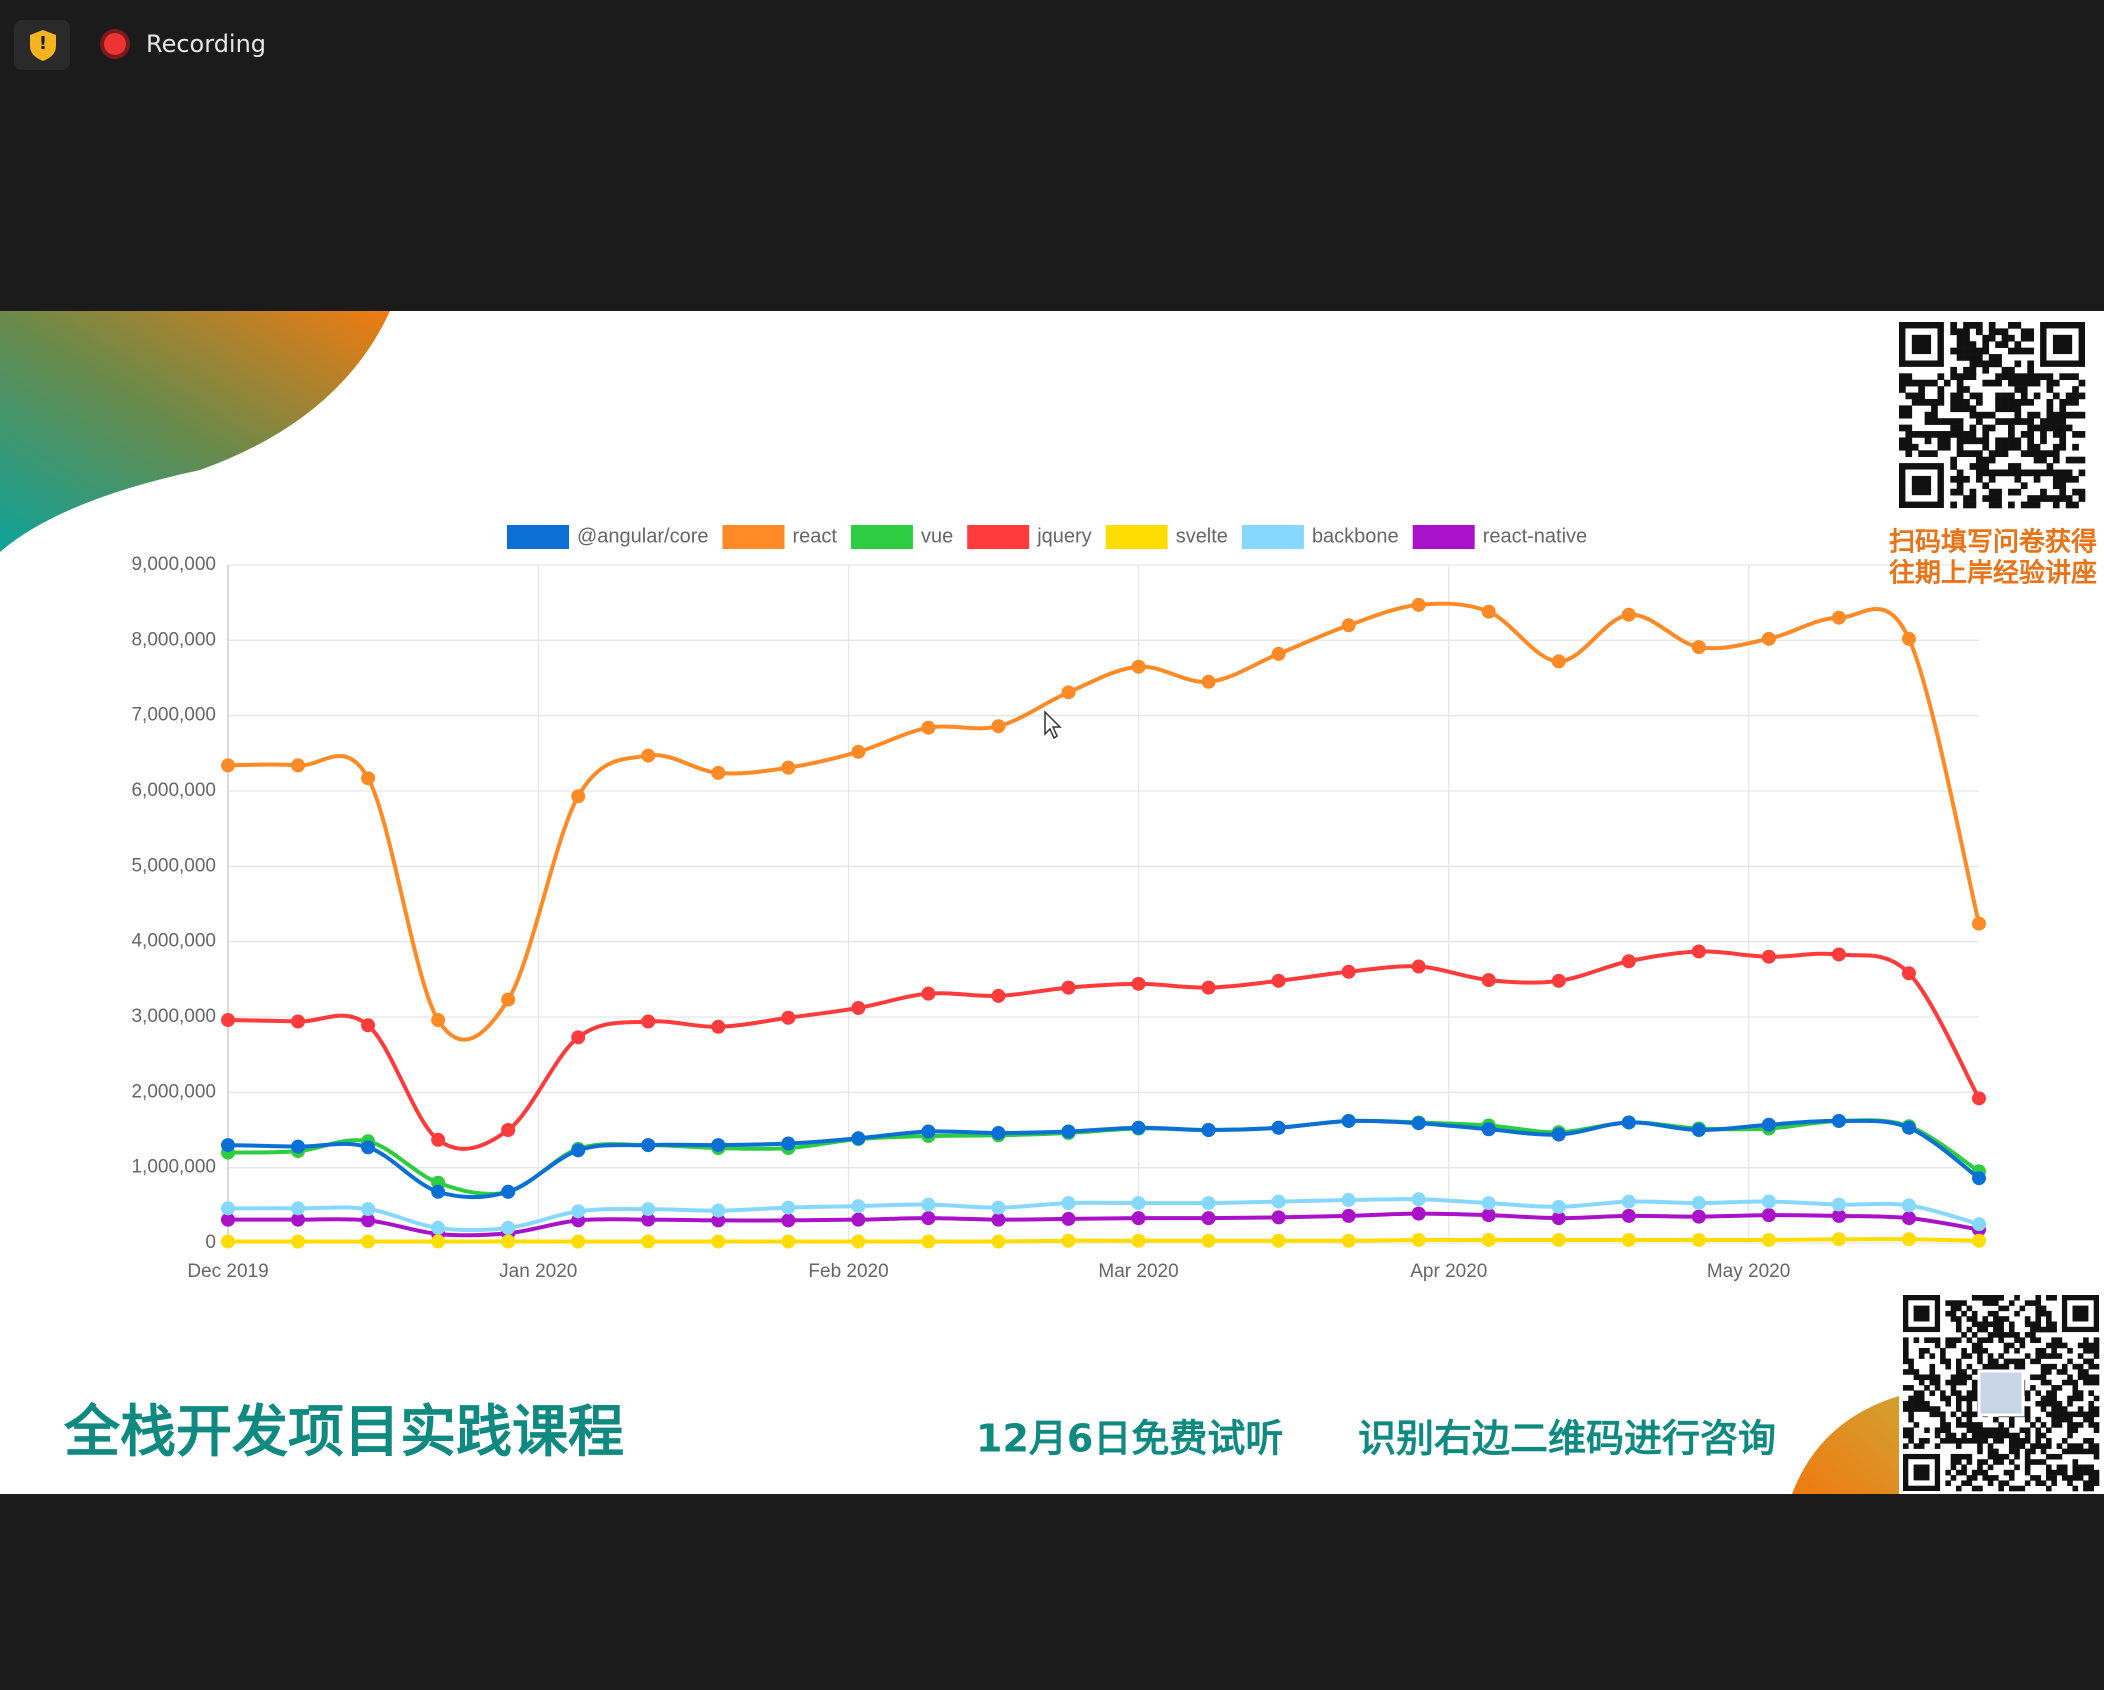 The height and width of the screenshot is (1690, 2104). What do you see at coordinates (2001, 1393) in the screenshot?
I see `qr-avatar` at bounding box center [2001, 1393].